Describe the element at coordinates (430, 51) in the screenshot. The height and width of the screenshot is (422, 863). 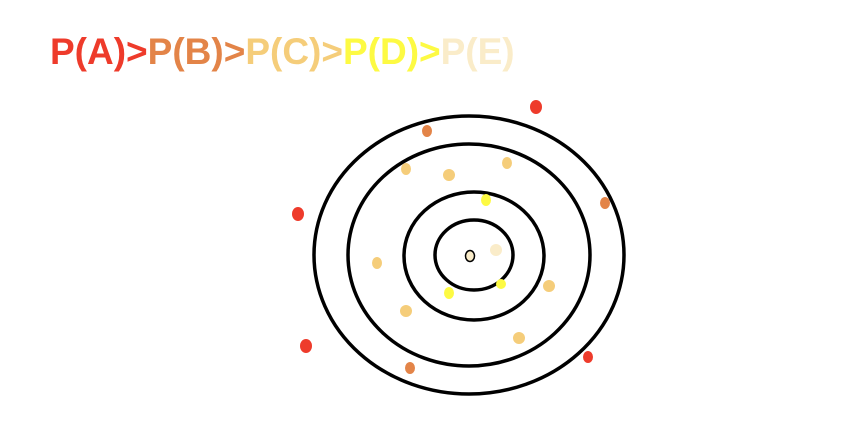
I see `gt-sign-4: >` at that location.